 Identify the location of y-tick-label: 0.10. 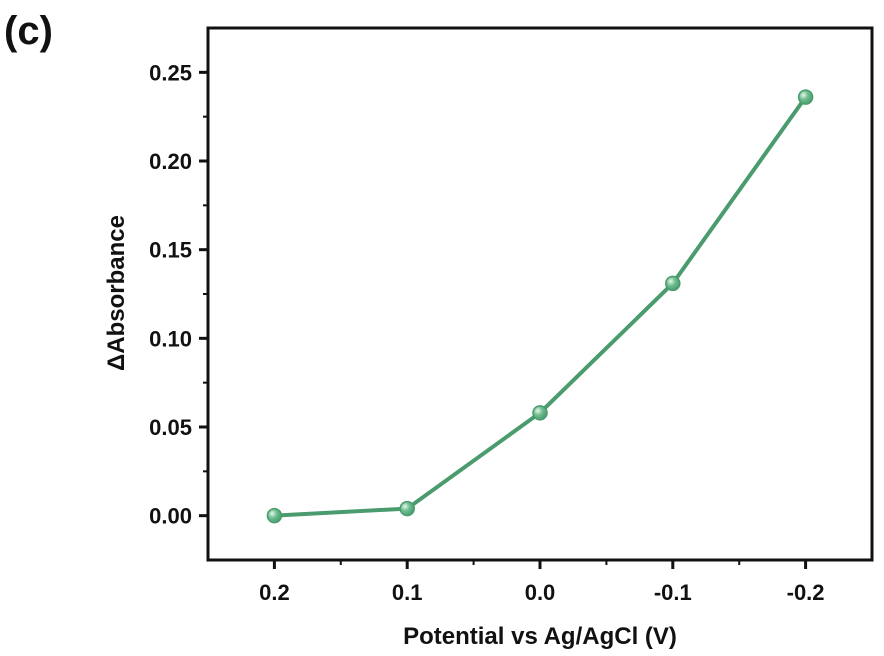
(170, 338).